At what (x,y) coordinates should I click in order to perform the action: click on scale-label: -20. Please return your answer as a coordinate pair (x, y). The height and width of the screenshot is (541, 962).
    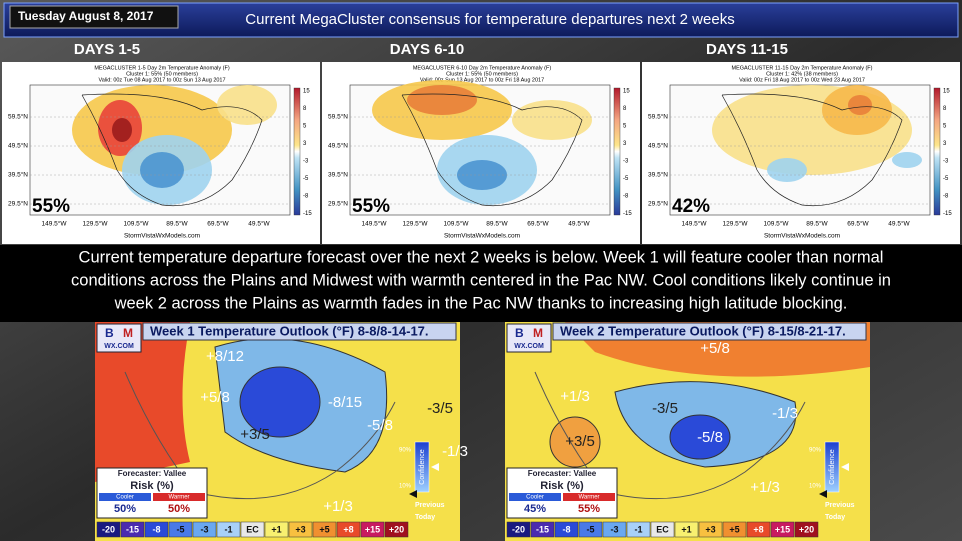
    Looking at the image, I should click on (108, 529).